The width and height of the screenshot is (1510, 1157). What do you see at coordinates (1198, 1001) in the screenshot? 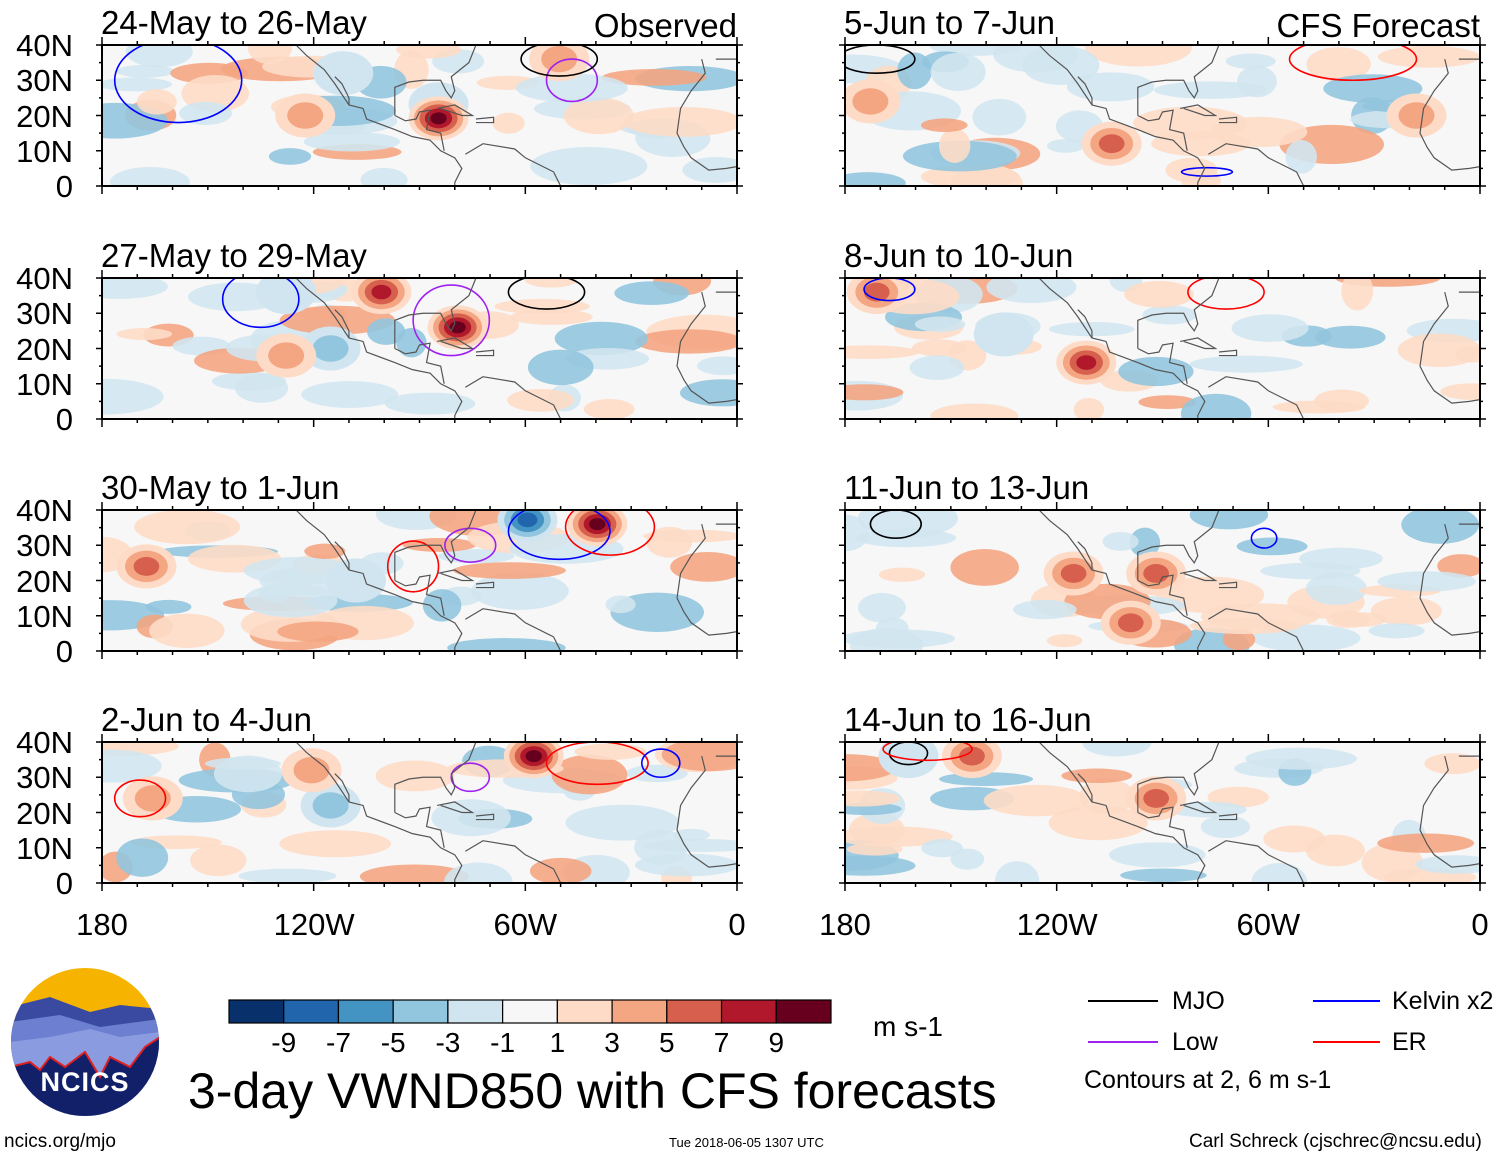
I see `legend-label-mjo: MJO` at bounding box center [1198, 1001].